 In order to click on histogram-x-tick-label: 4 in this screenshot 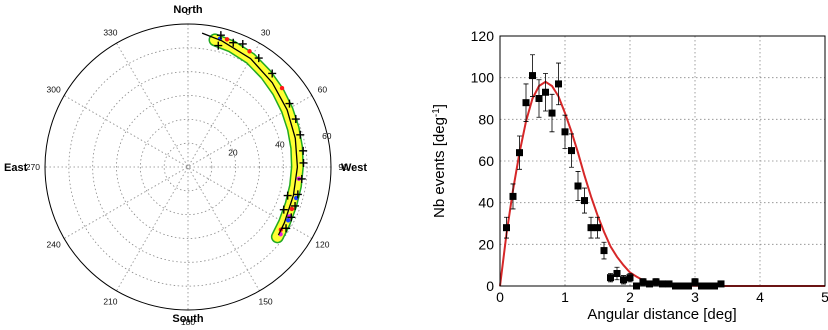, I will do `click(760, 297)`.